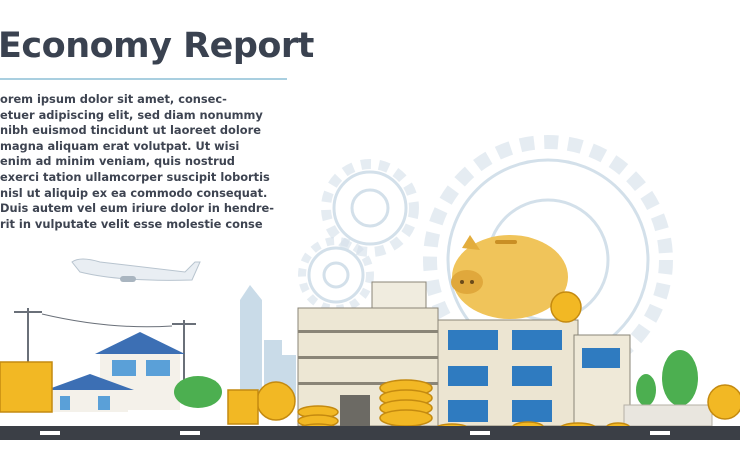 This screenshot has width=740, height=468. What do you see at coordinates (157, 46) in the screenshot?
I see `page-title: Economy Report` at bounding box center [157, 46].